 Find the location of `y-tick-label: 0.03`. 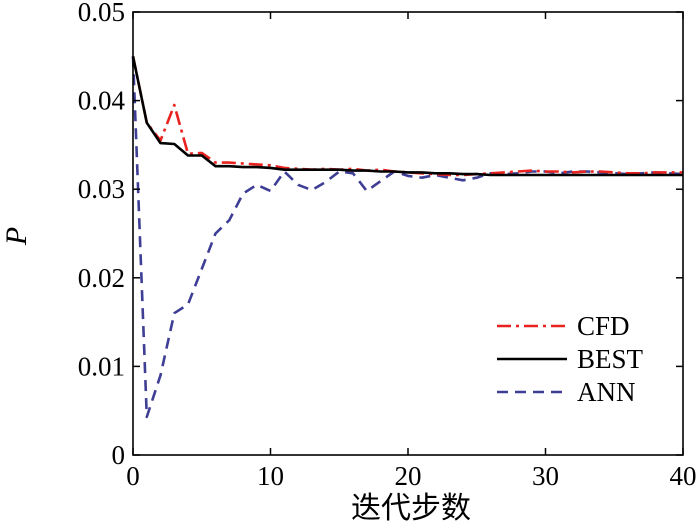

y-tick-label: 0.03 is located at coordinates (101, 189).